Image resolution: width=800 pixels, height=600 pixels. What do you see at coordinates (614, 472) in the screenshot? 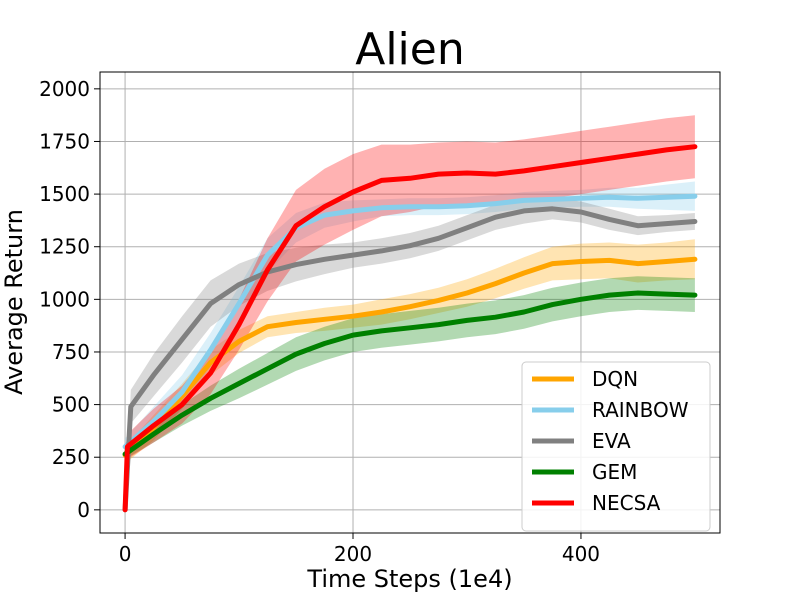
I see `gem-legend-label: GEM` at bounding box center [614, 472].